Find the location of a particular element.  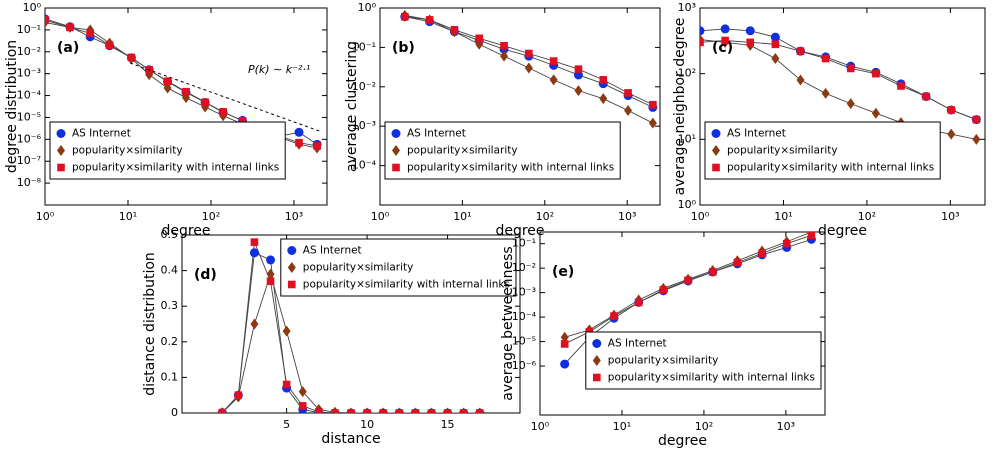

y-tick-label: 10⁻¹ is located at coordinates (364, 46).